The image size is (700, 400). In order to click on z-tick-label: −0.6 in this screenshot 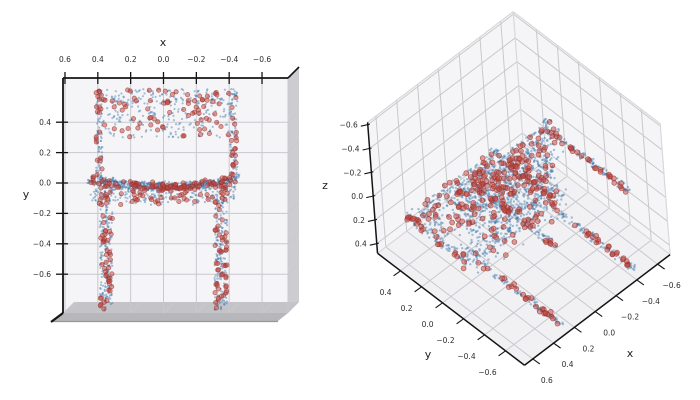, I will do `click(349, 125)`.